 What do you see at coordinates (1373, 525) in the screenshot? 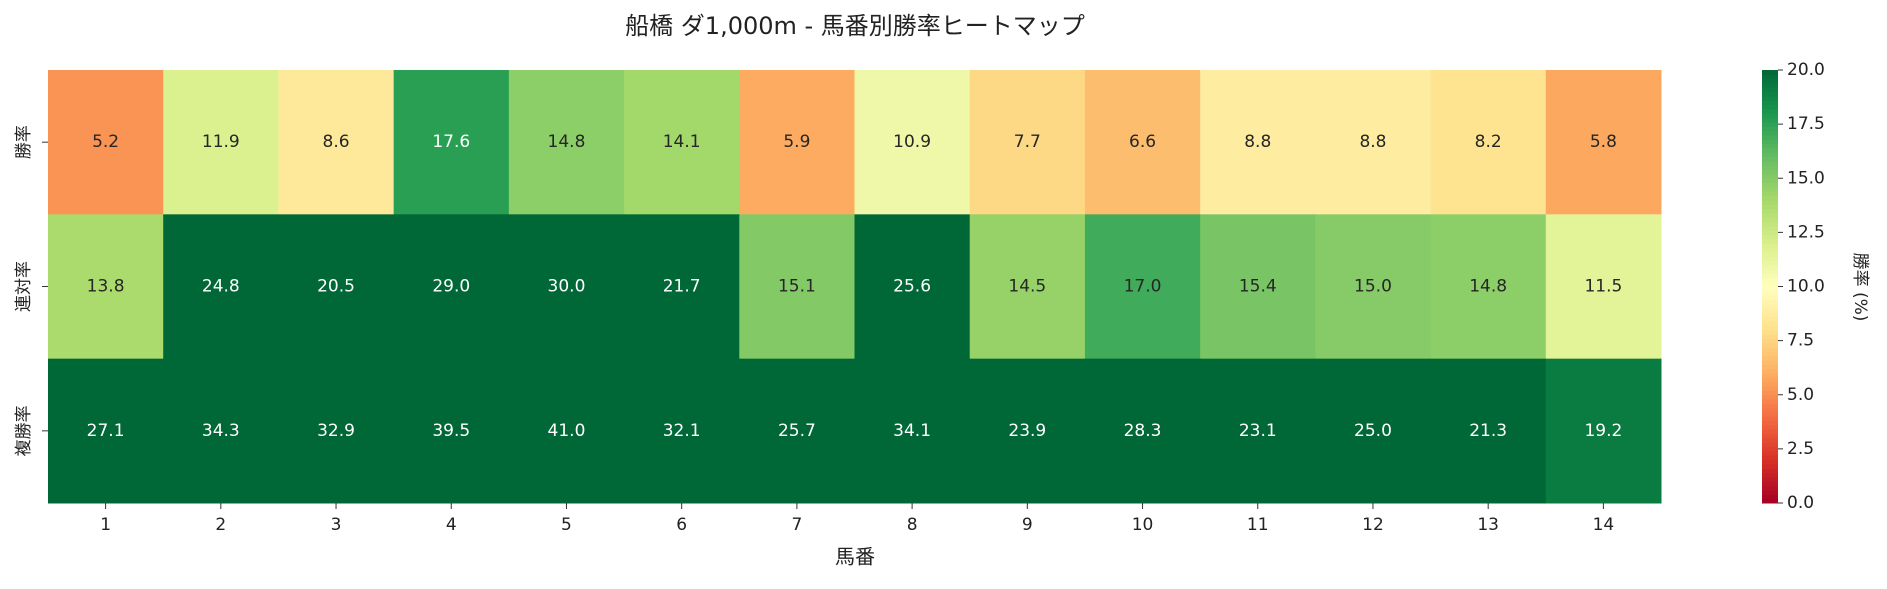
I see `x-tick-label: 12` at bounding box center [1373, 525].